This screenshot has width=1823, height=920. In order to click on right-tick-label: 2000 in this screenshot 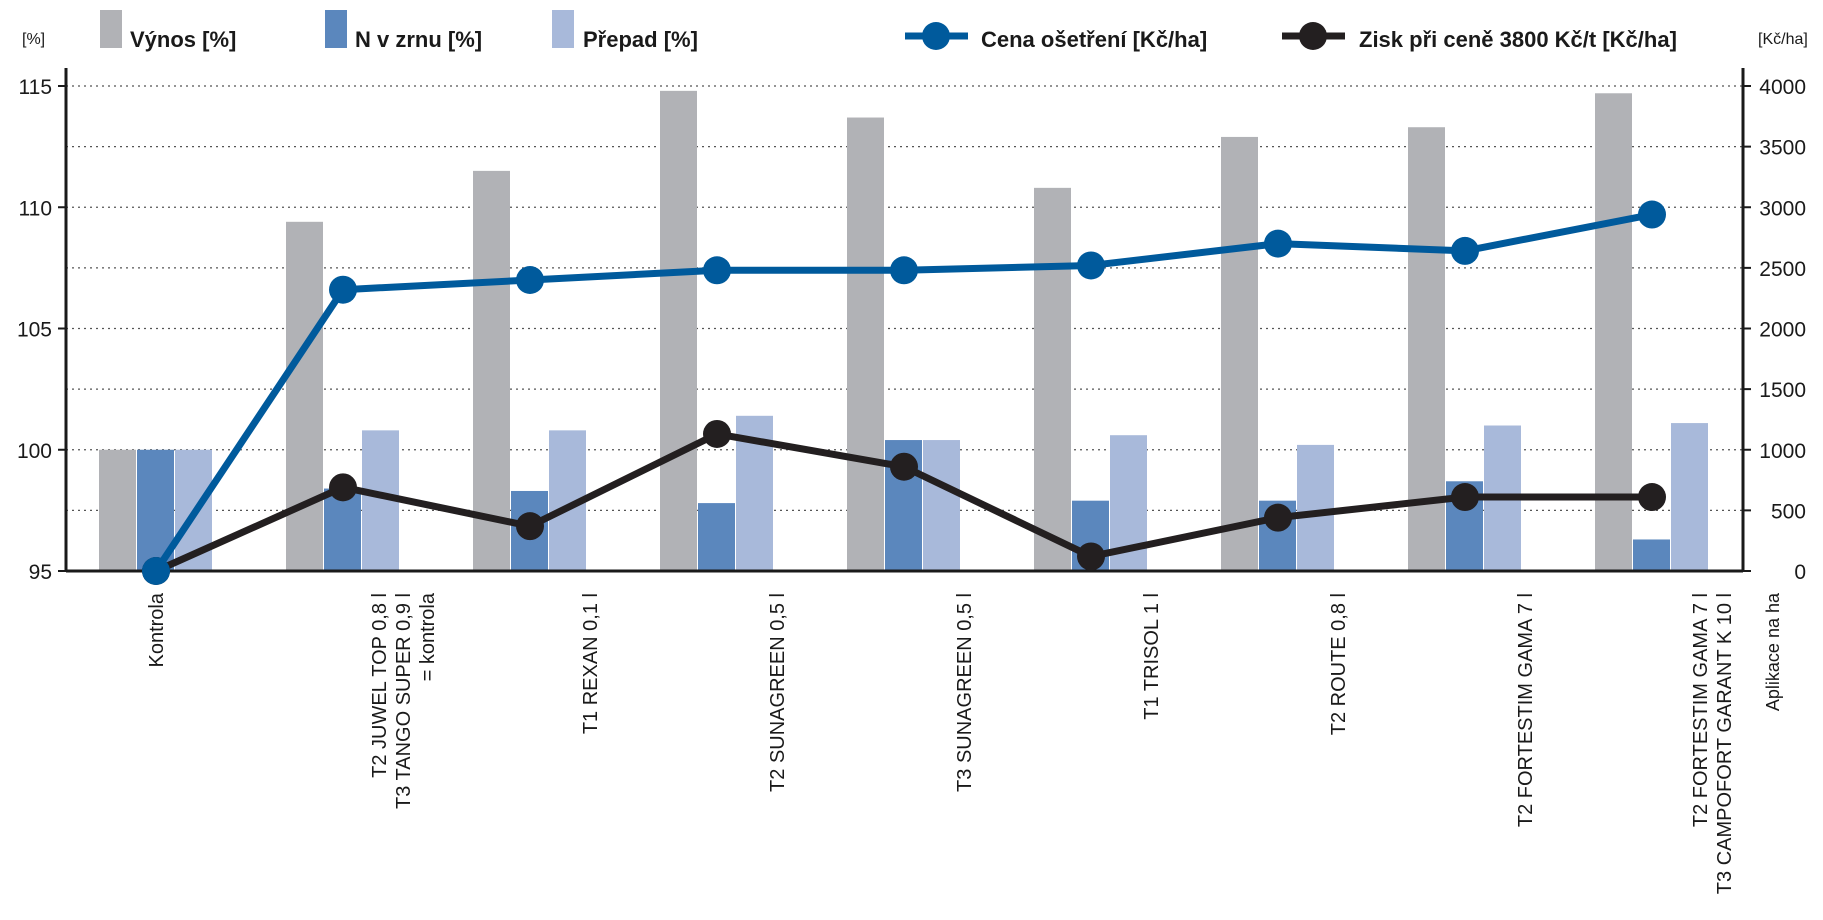, I will do `click(1782, 330)`.